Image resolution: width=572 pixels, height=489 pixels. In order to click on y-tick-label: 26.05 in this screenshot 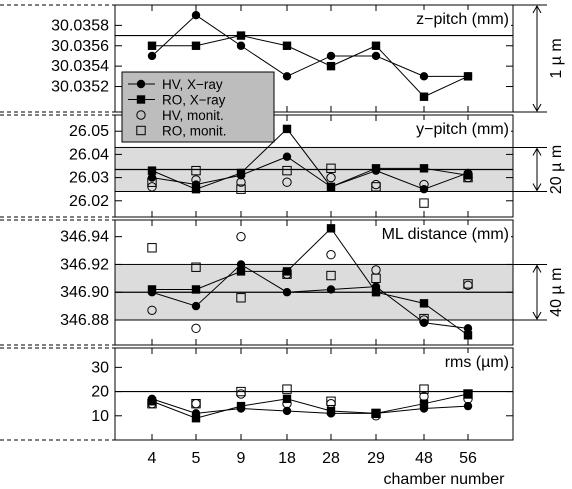, I will do `click(89, 131)`.